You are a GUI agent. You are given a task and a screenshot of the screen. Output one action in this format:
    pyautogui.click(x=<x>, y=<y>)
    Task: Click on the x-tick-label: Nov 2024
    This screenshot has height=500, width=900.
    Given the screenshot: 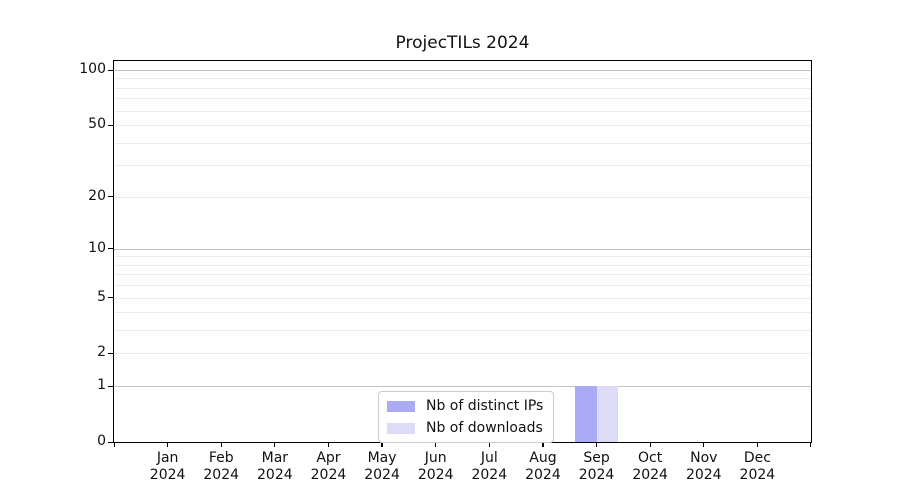 What is the action you would take?
    pyautogui.click(x=703, y=466)
    